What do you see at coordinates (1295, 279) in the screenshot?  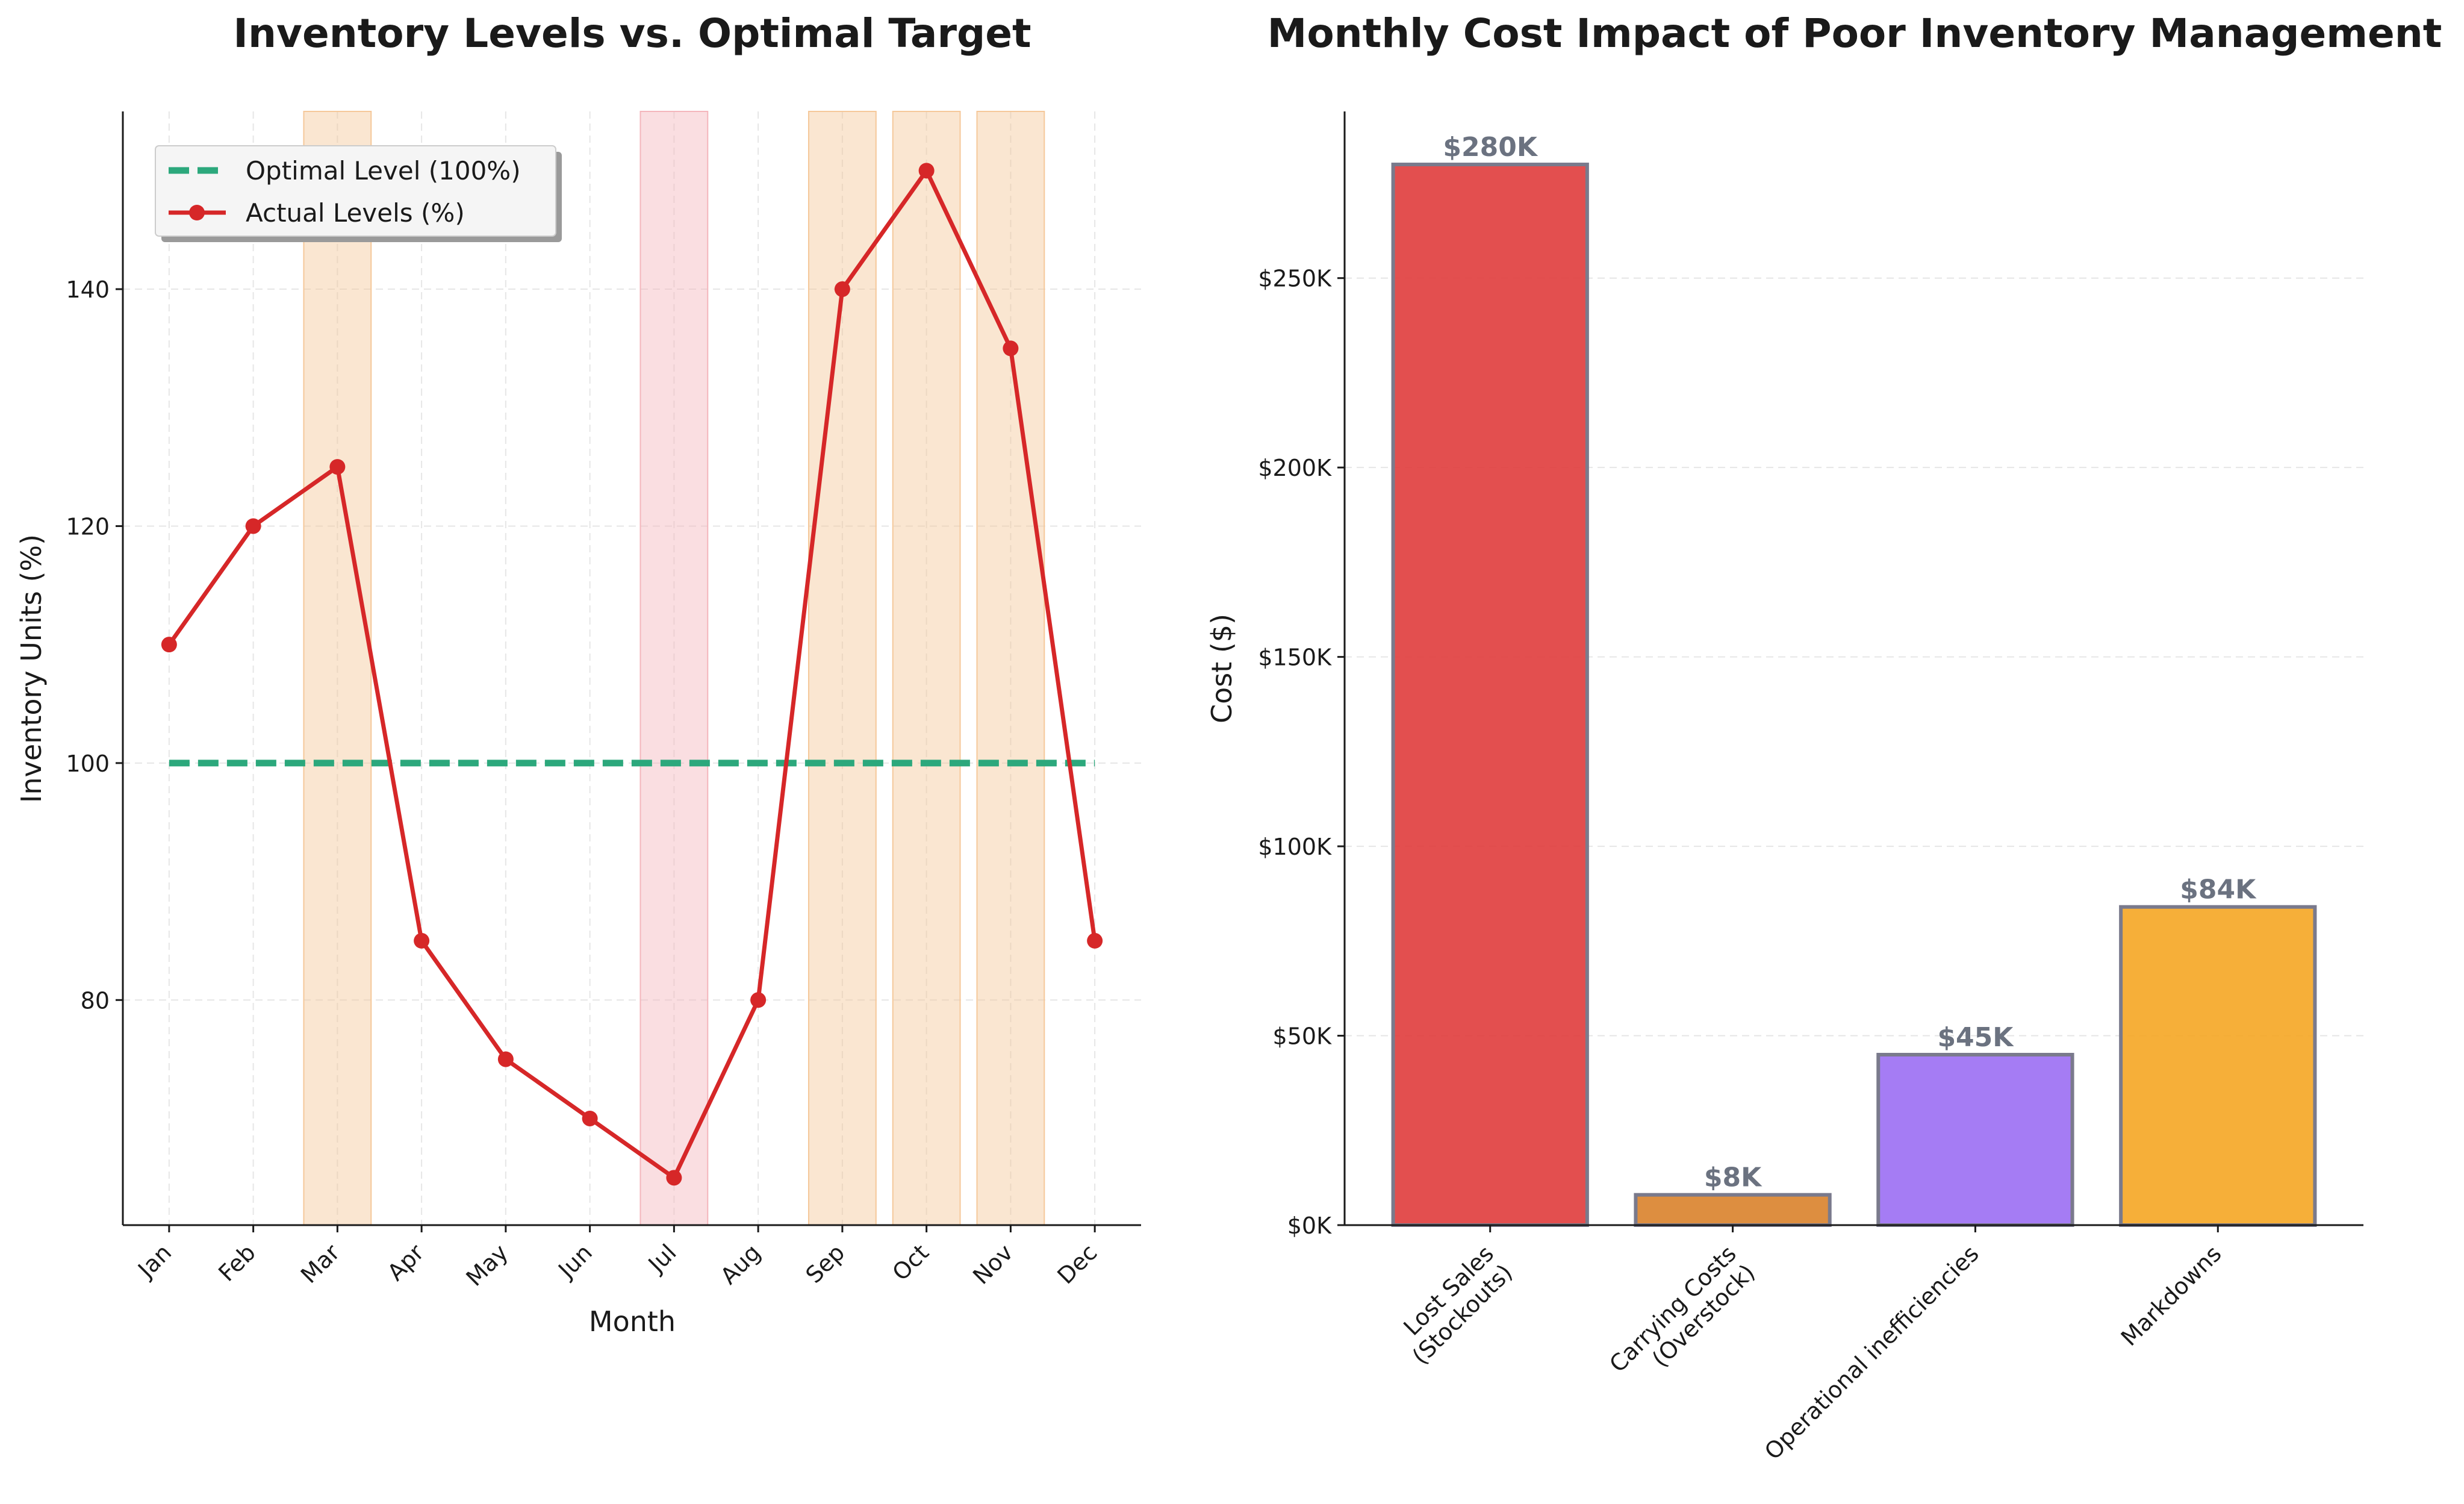 I see `y-tick-label: $250K` at bounding box center [1295, 279].